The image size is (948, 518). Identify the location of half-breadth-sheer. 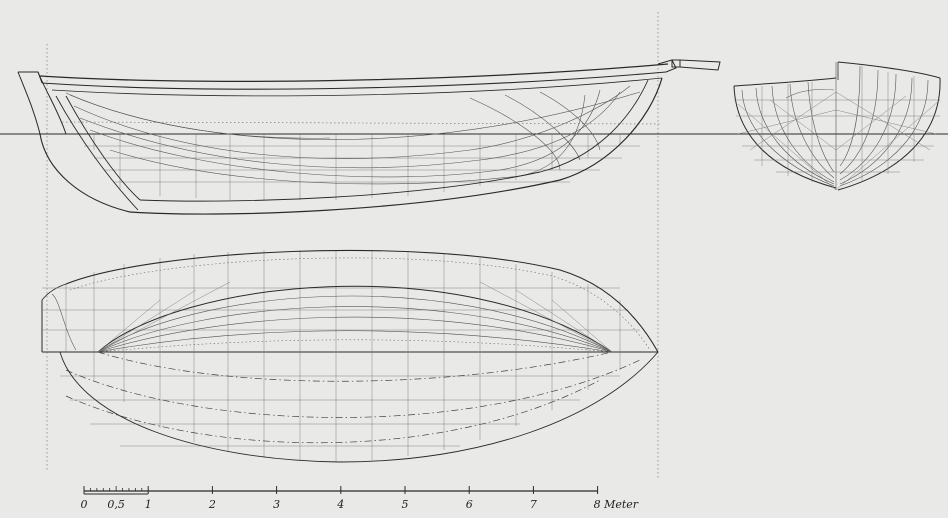
(362, 301).